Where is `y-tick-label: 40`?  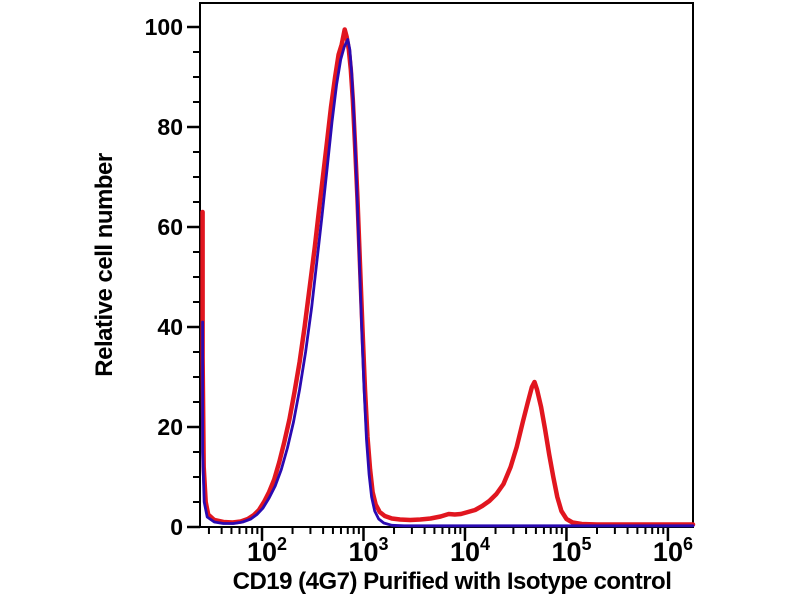 y-tick-label: 40 is located at coordinates (170, 327).